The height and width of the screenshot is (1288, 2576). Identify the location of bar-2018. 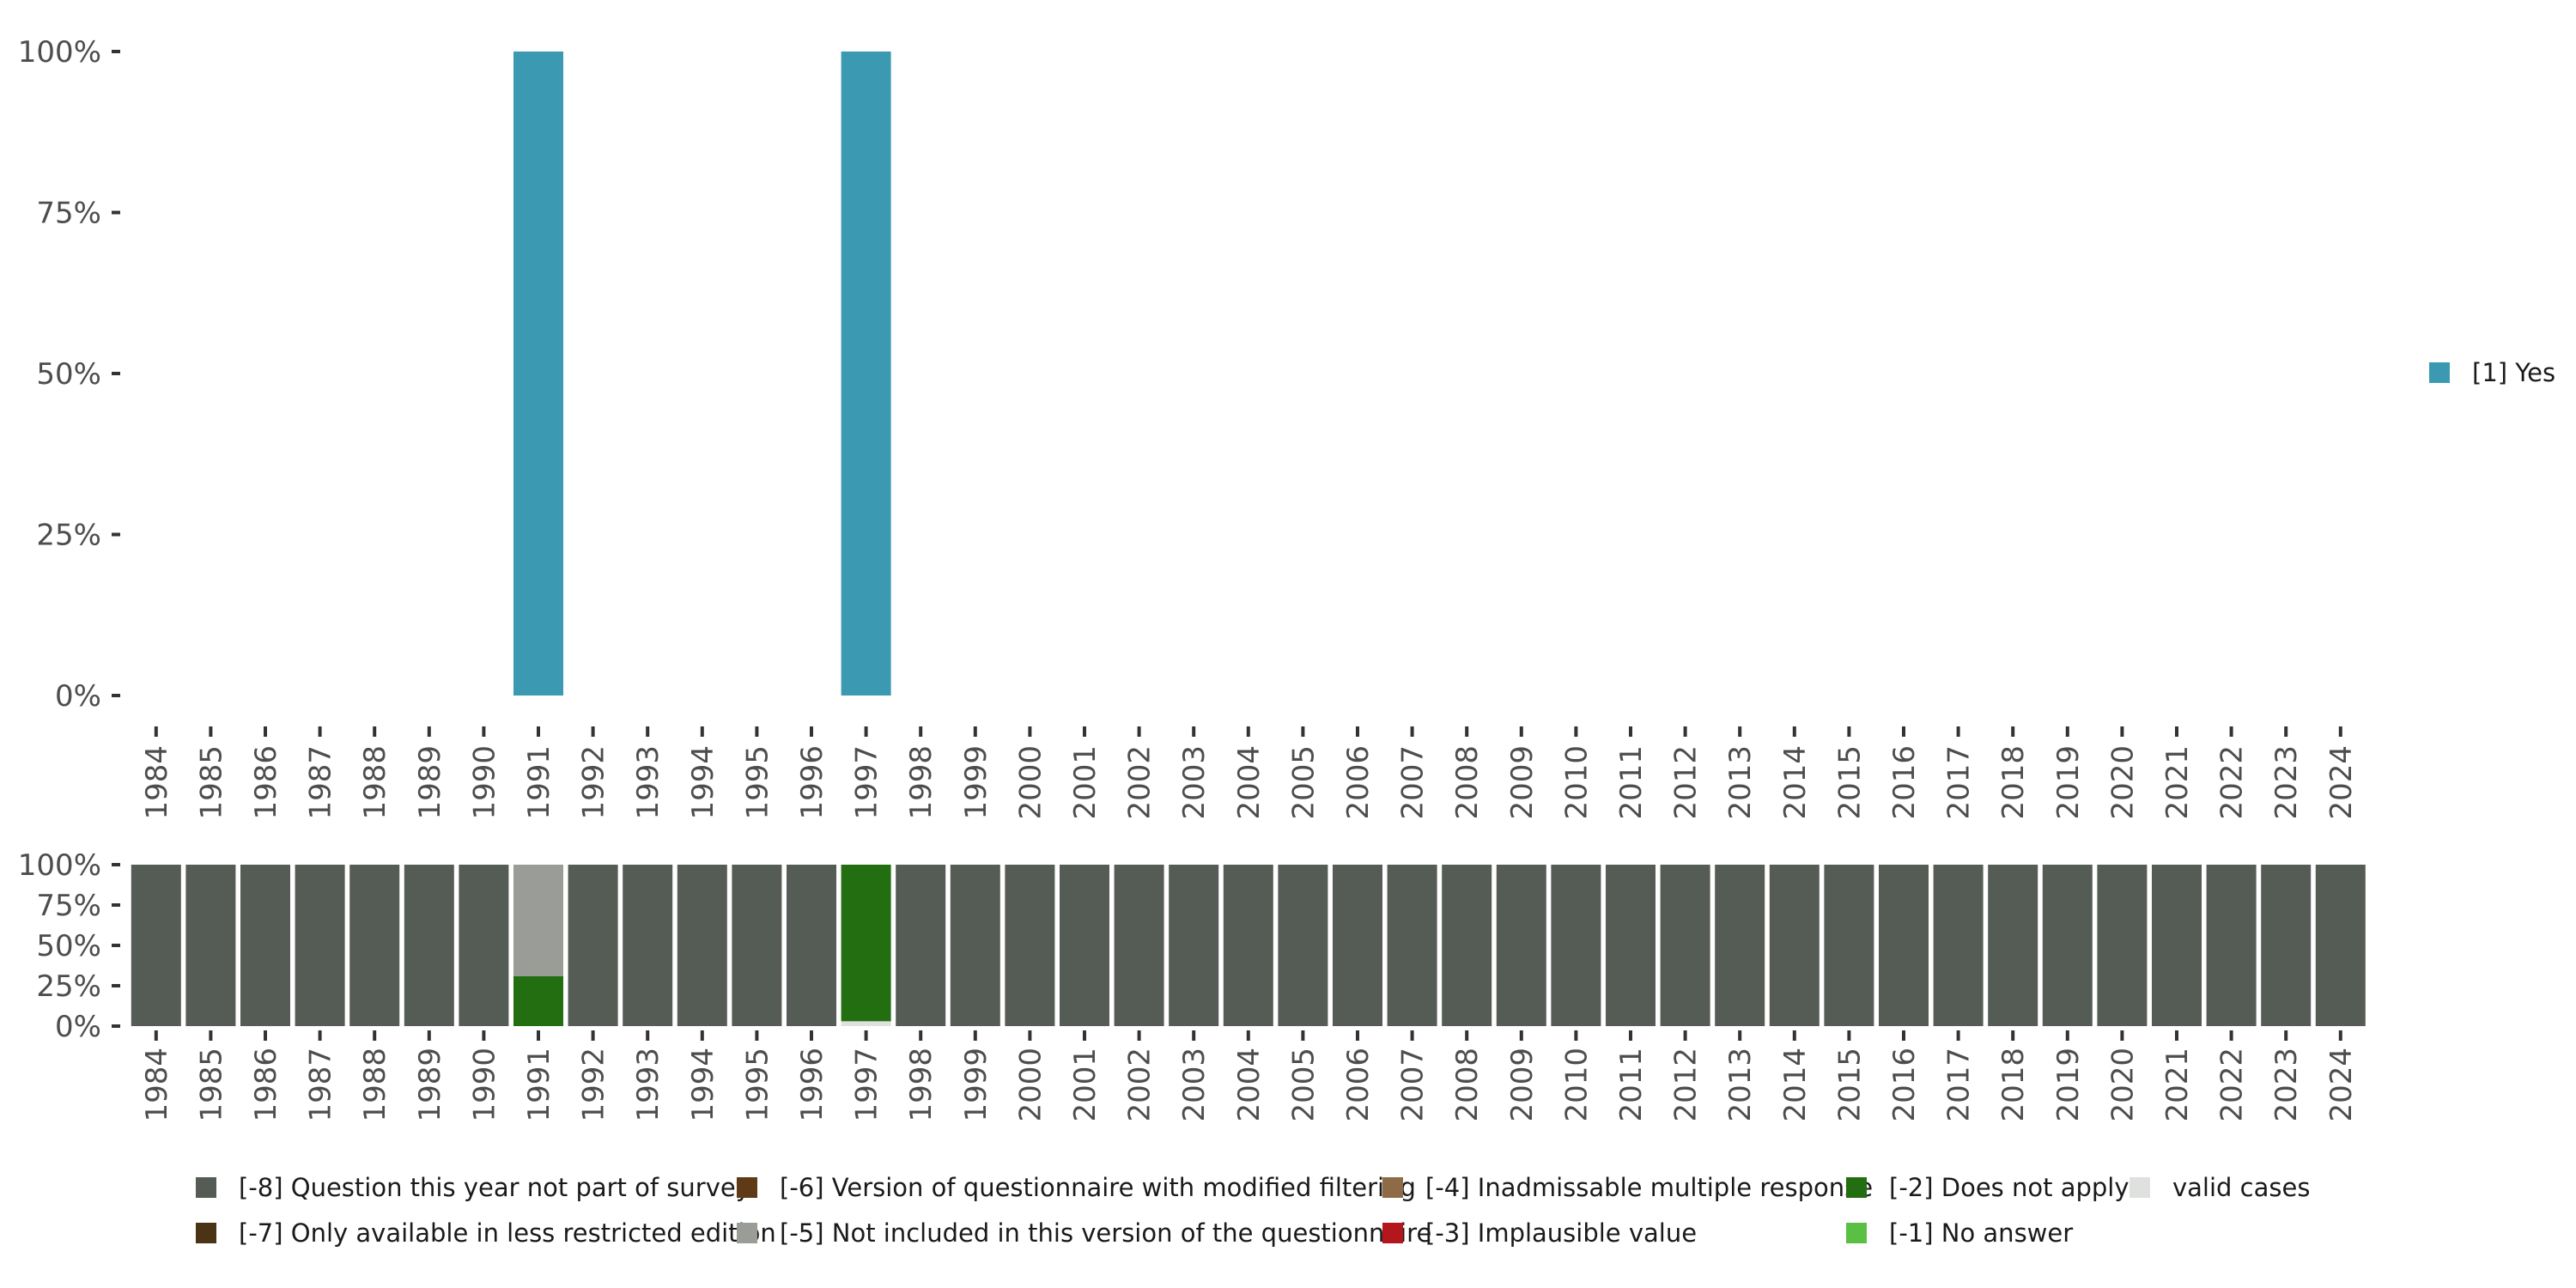
(2013, 946).